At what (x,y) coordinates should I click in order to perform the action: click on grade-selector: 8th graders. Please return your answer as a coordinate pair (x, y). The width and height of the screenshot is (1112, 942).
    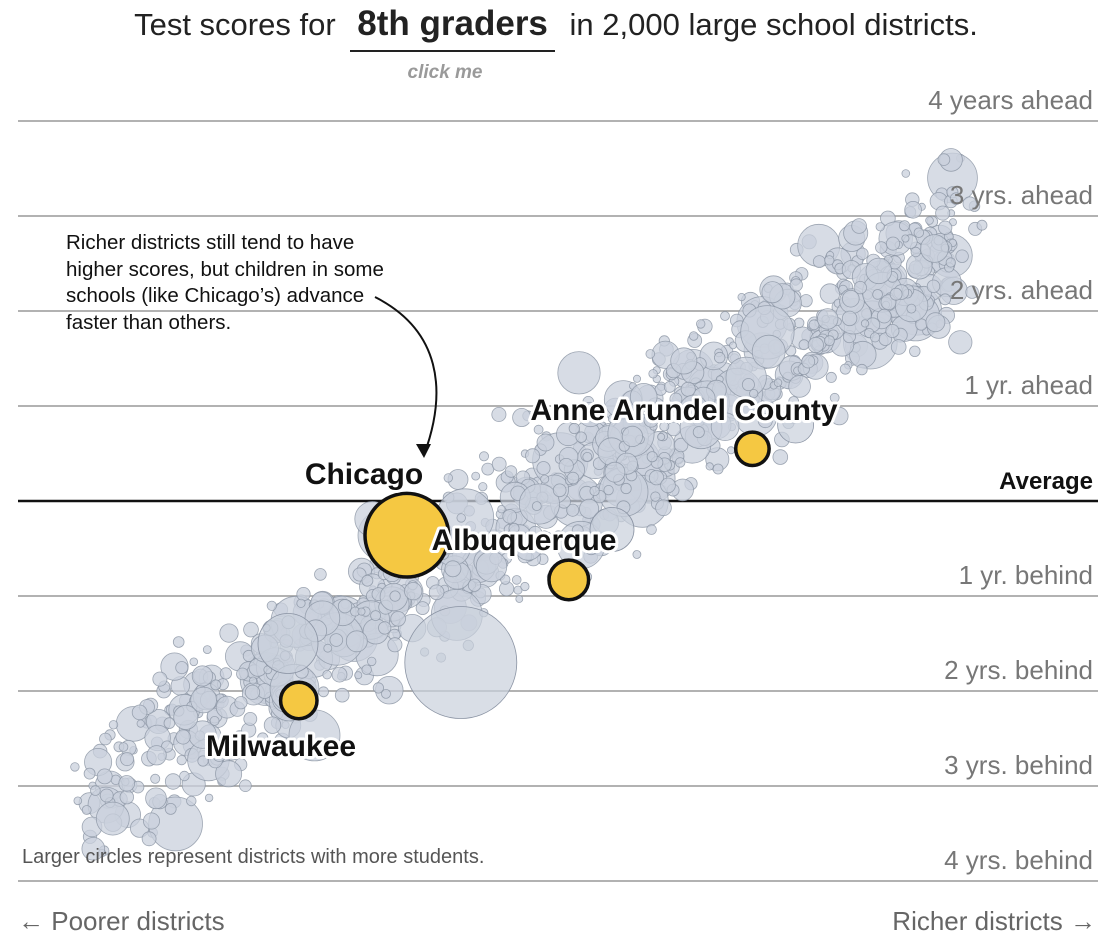
    Looking at the image, I should click on (452, 28).